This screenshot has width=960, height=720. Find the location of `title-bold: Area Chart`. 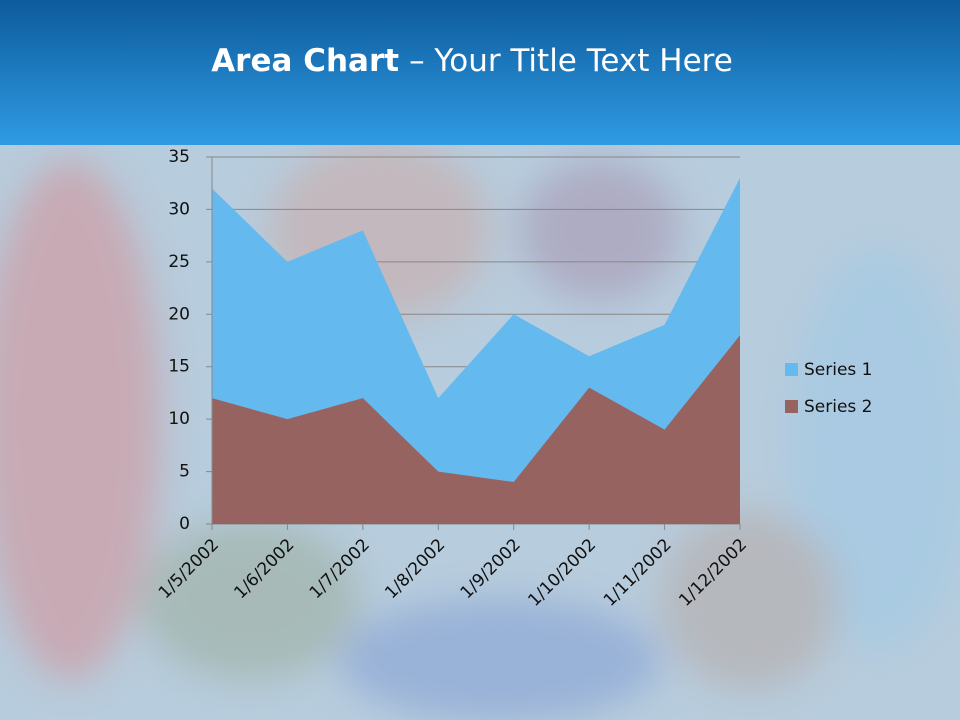

title-bold: Area Chart is located at coordinates (305, 61).